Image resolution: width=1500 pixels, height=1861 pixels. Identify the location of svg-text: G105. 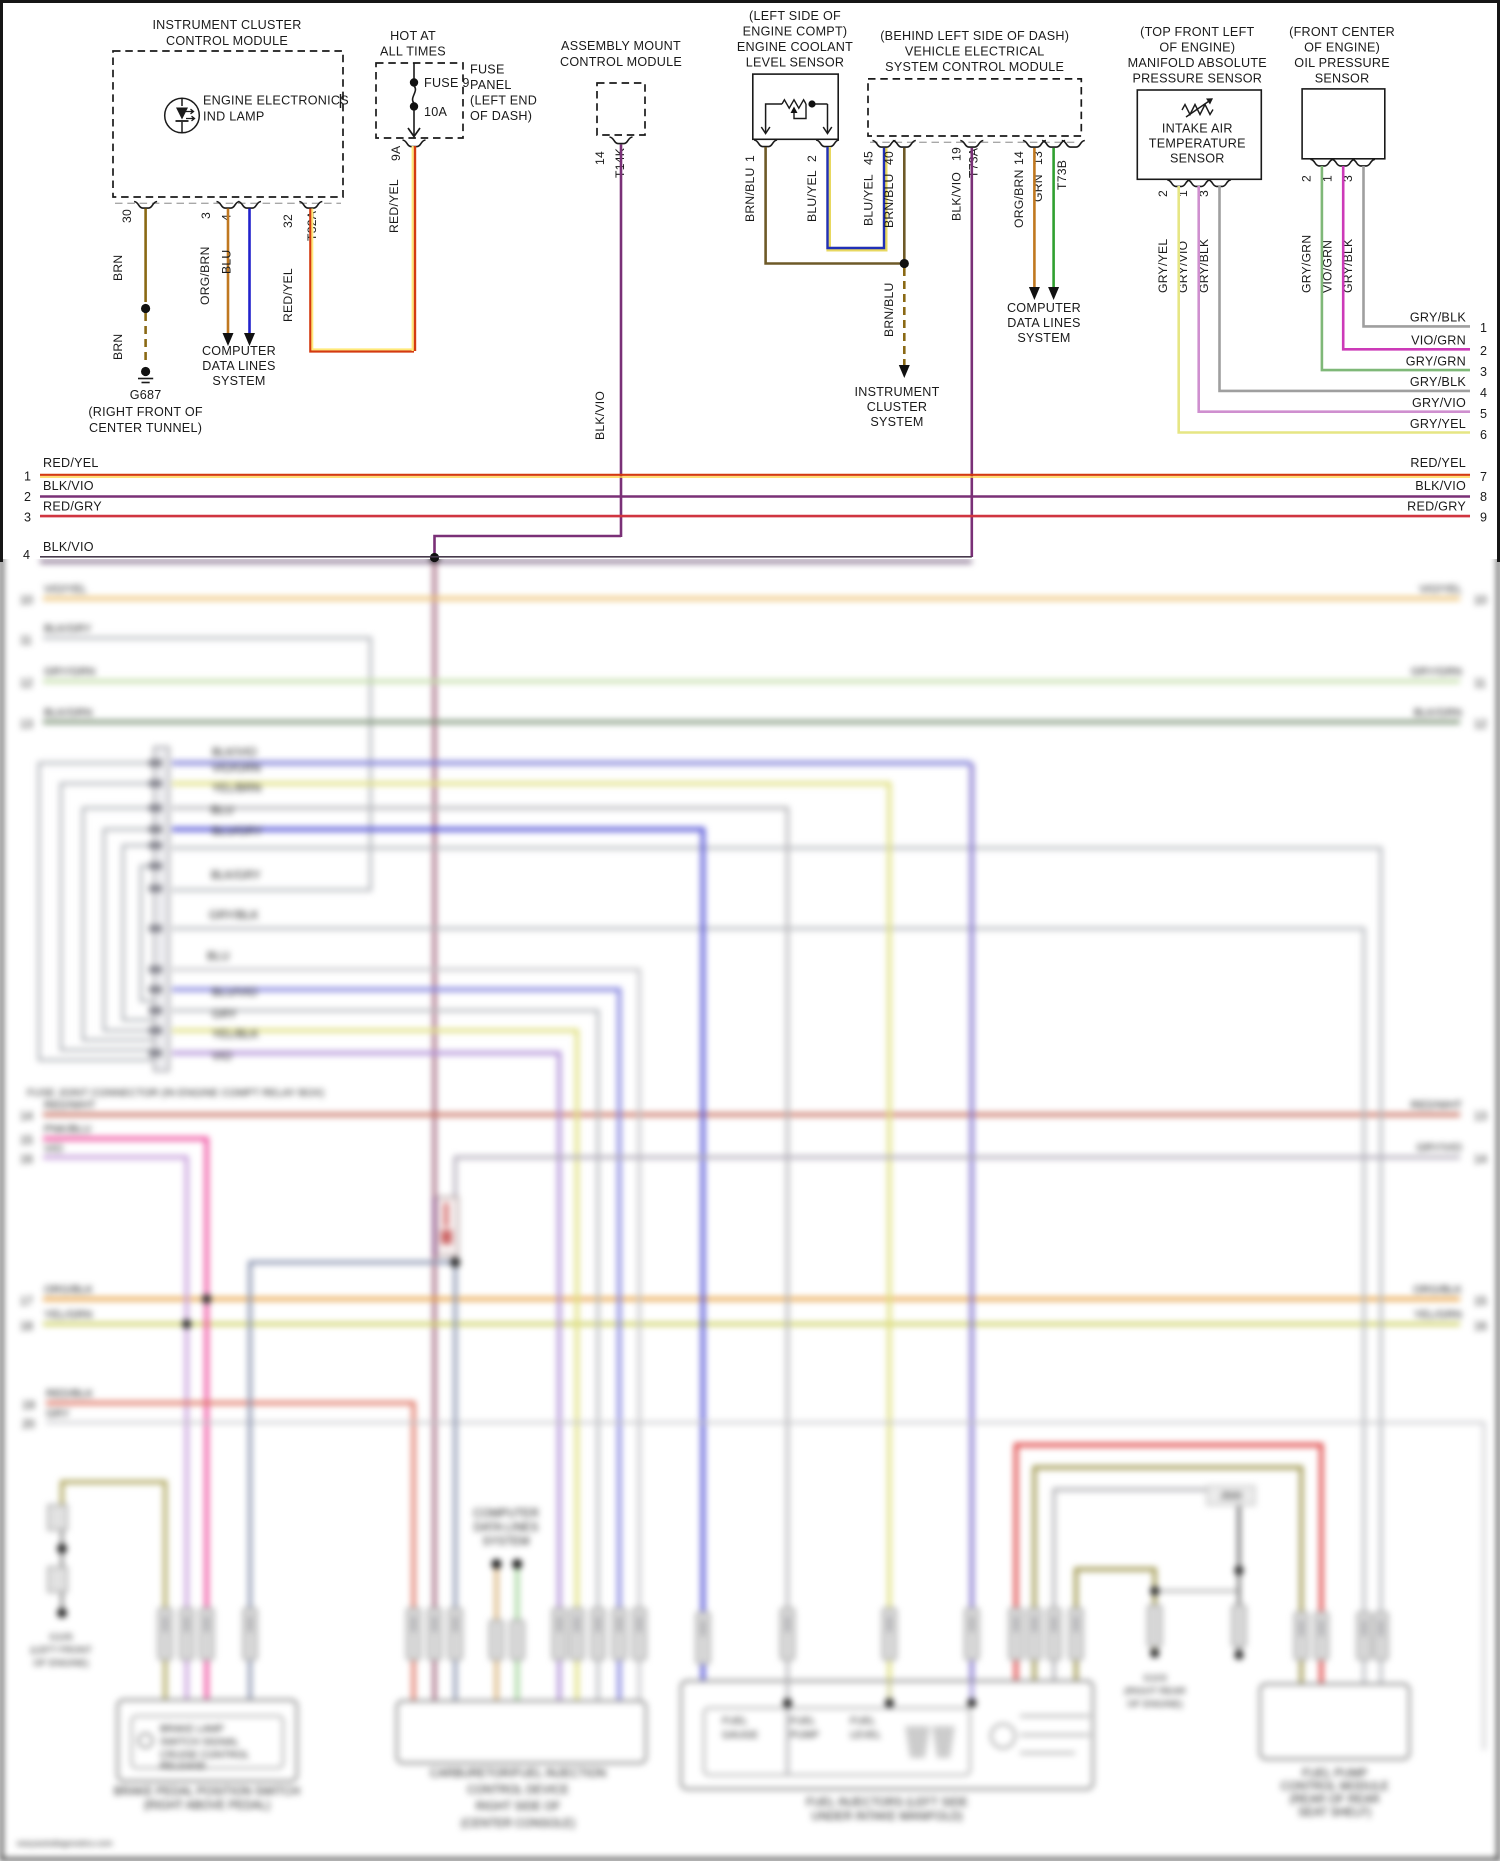
(60, 1637).